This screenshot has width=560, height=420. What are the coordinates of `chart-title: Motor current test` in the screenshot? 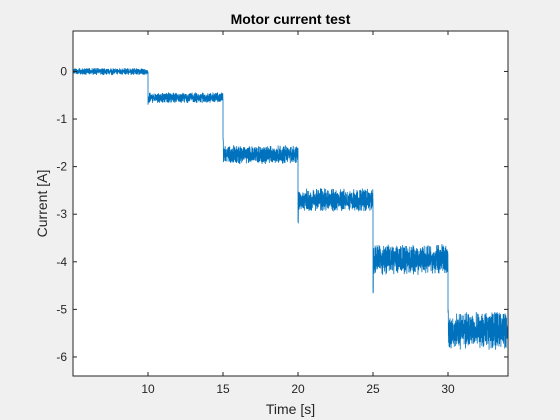 It's located at (291, 19).